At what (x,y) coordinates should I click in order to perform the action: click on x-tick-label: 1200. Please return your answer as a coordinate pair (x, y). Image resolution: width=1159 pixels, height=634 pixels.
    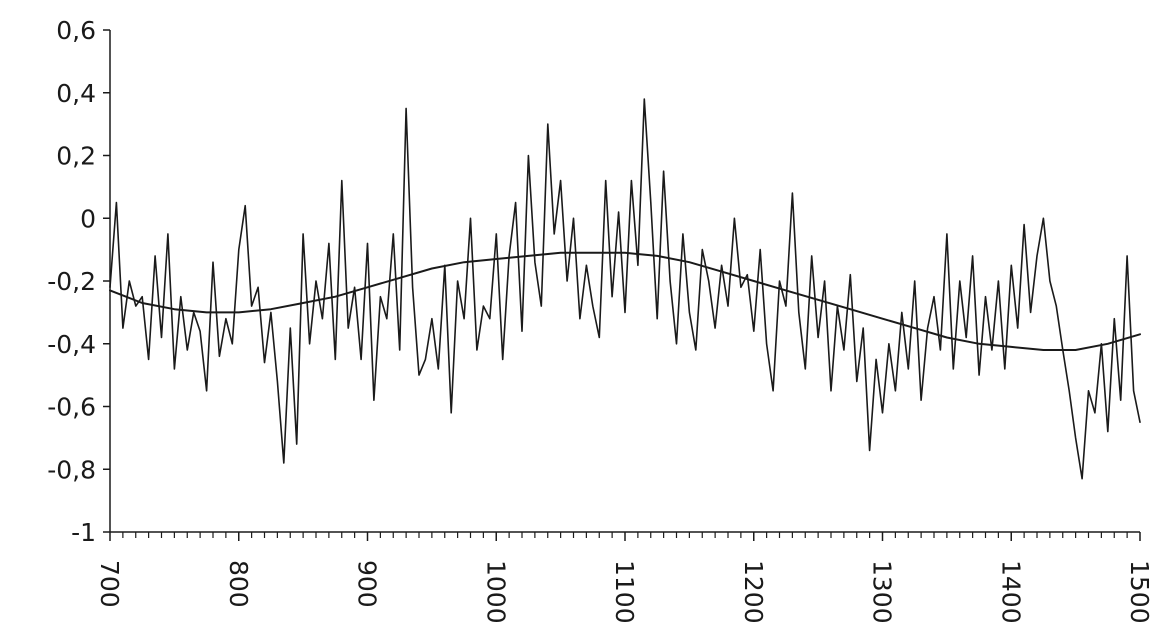
    Looking at the image, I should click on (753, 592).